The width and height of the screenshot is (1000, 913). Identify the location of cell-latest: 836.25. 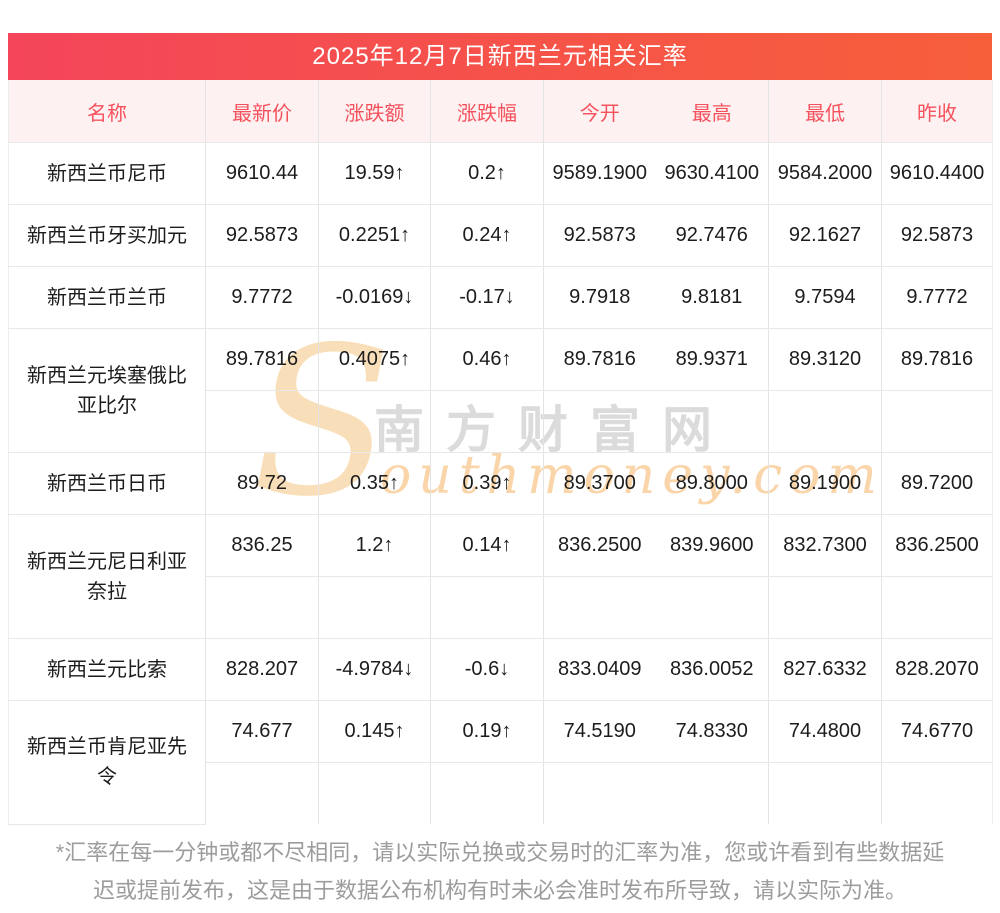
(262, 545).